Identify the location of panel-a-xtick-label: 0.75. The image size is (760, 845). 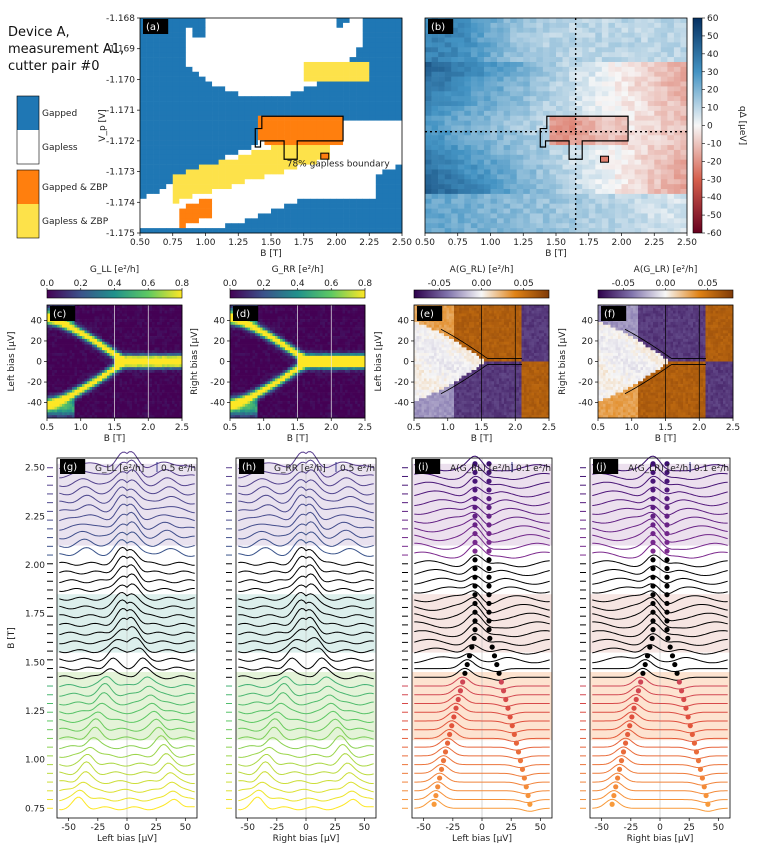
(173, 243).